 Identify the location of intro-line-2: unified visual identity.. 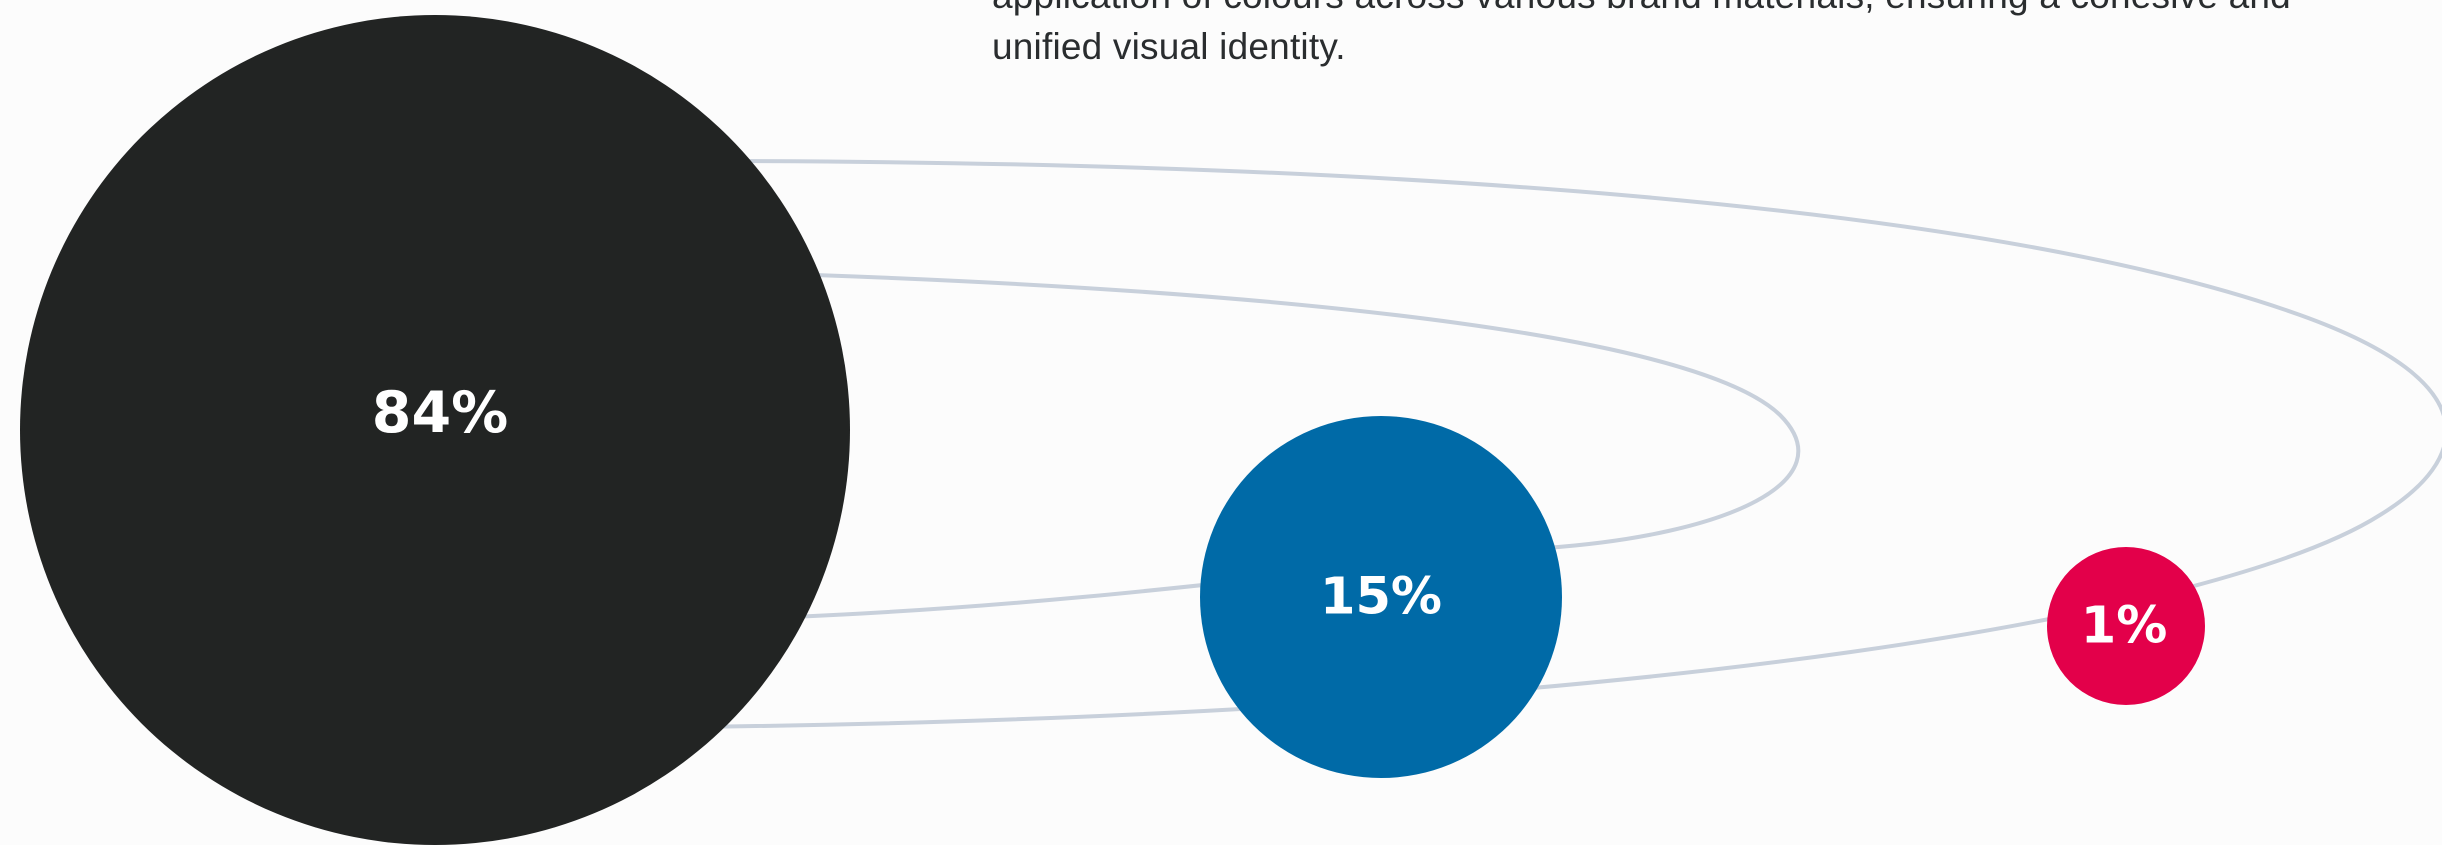
(1169, 46).